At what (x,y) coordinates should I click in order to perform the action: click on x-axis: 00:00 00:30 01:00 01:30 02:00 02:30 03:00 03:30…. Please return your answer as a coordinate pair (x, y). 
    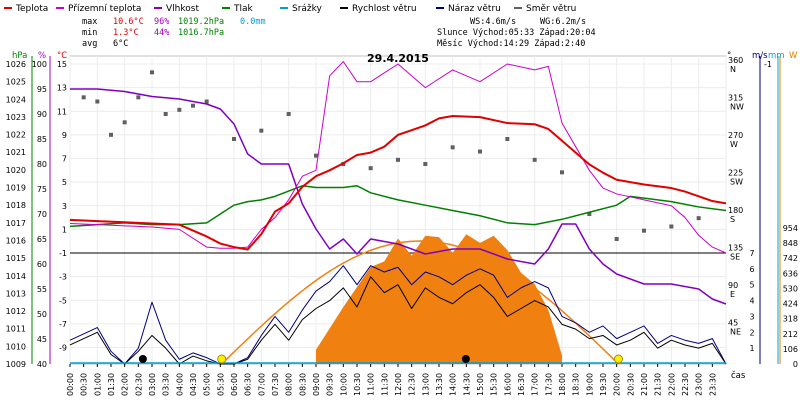
    Looking at the image, I should click on (391, 380).